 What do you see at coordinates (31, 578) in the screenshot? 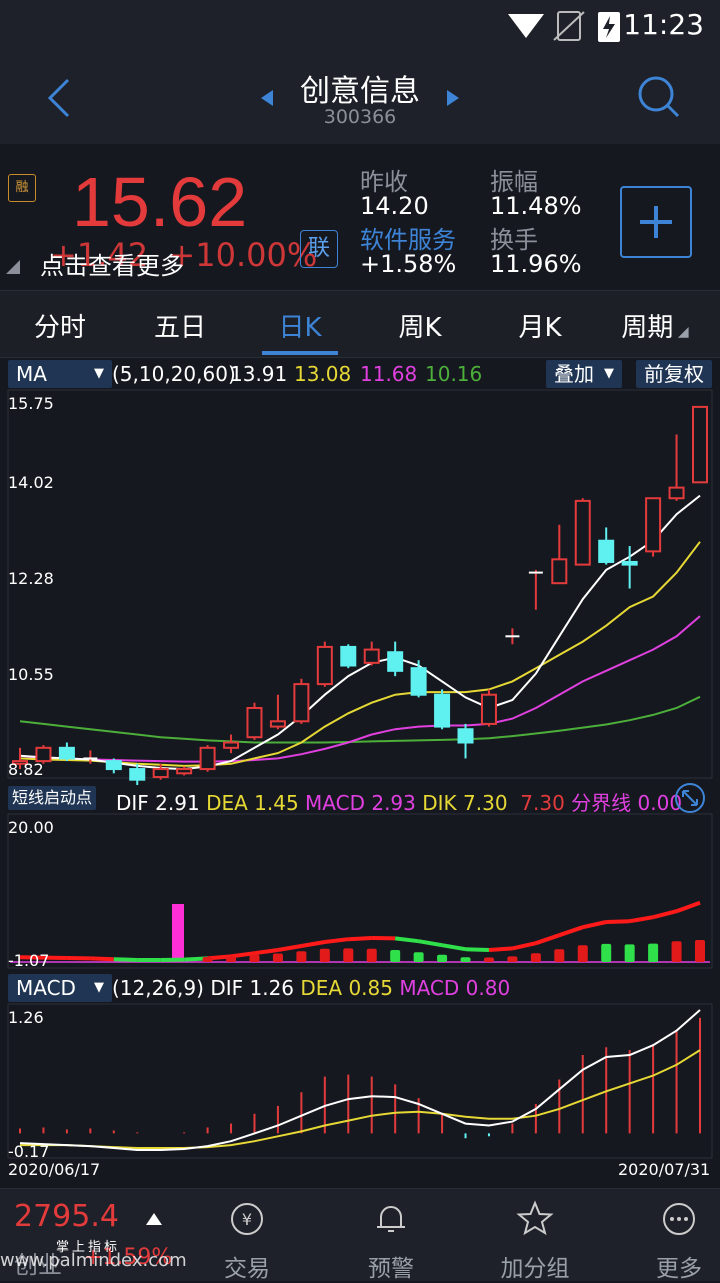
I see `main-tick-2: 12.28` at bounding box center [31, 578].